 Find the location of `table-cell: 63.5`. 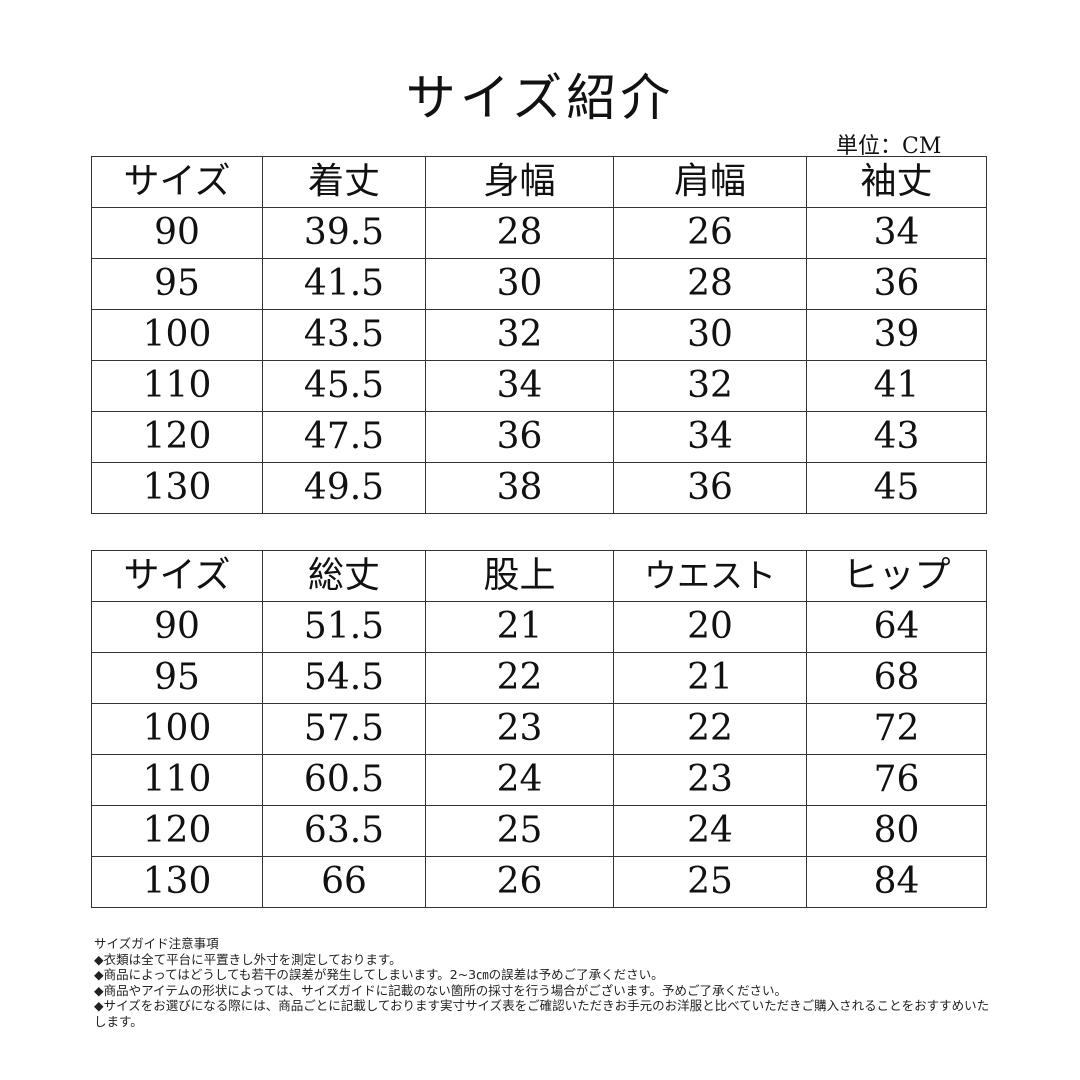

table-cell: 63.5 is located at coordinates (344, 831).